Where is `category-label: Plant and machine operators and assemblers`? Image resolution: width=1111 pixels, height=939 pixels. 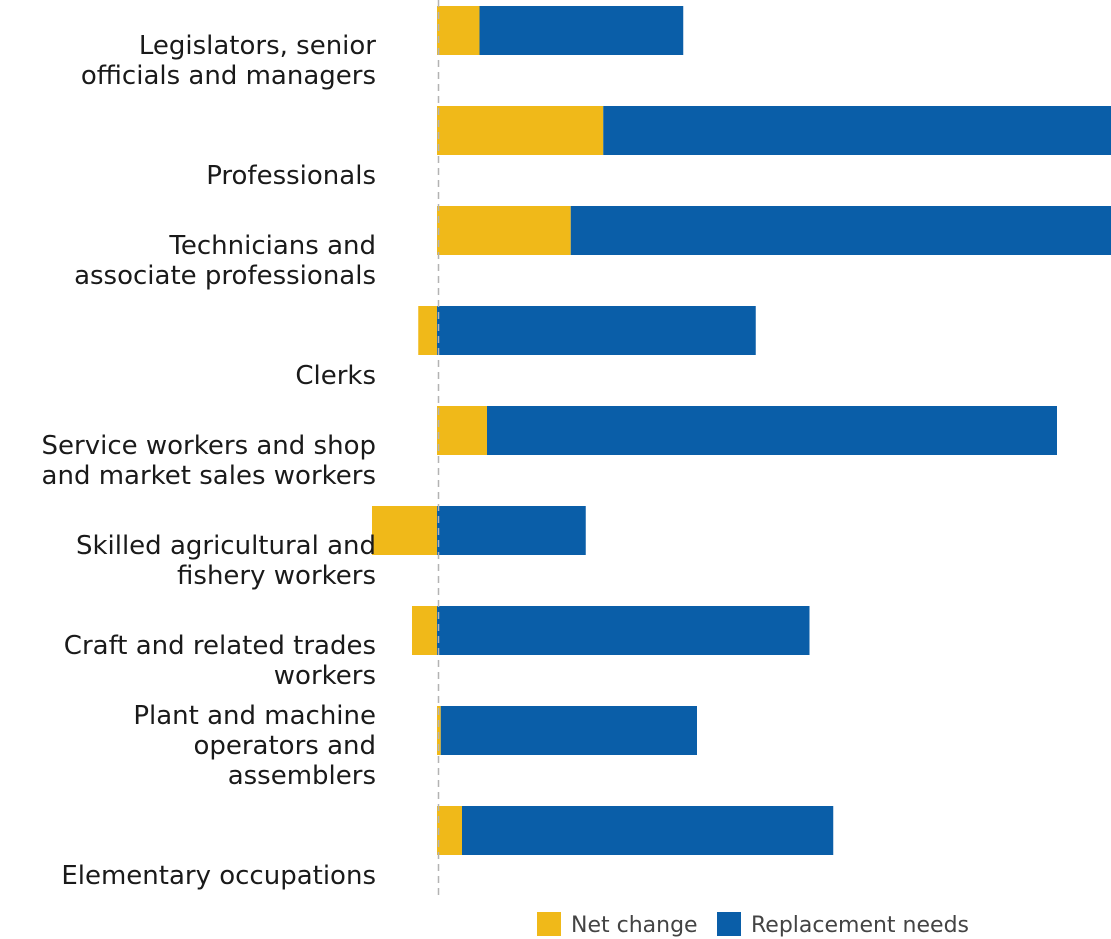
category-label: Plant and machine operators and assemblers is located at coordinates (254, 746).